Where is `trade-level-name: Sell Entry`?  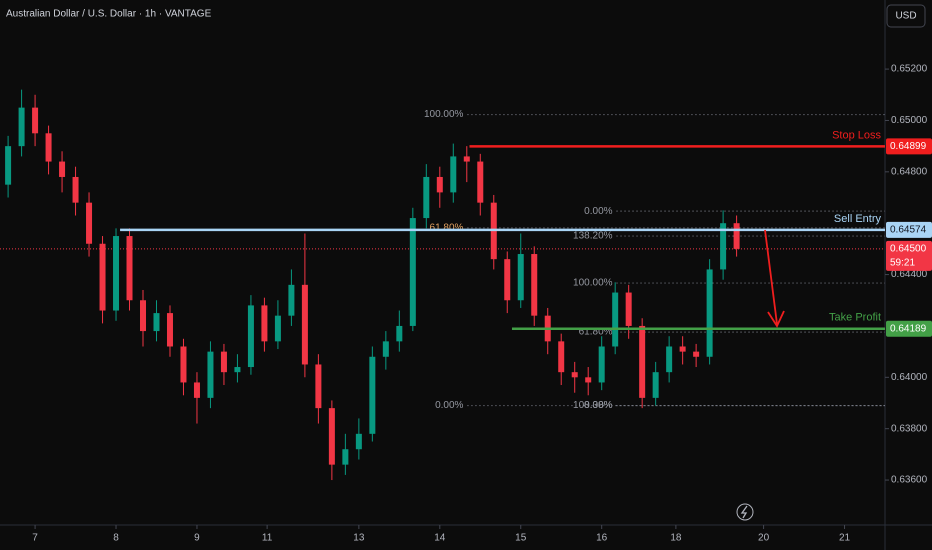
trade-level-name: Sell Entry is located at coordinates (858, 219).